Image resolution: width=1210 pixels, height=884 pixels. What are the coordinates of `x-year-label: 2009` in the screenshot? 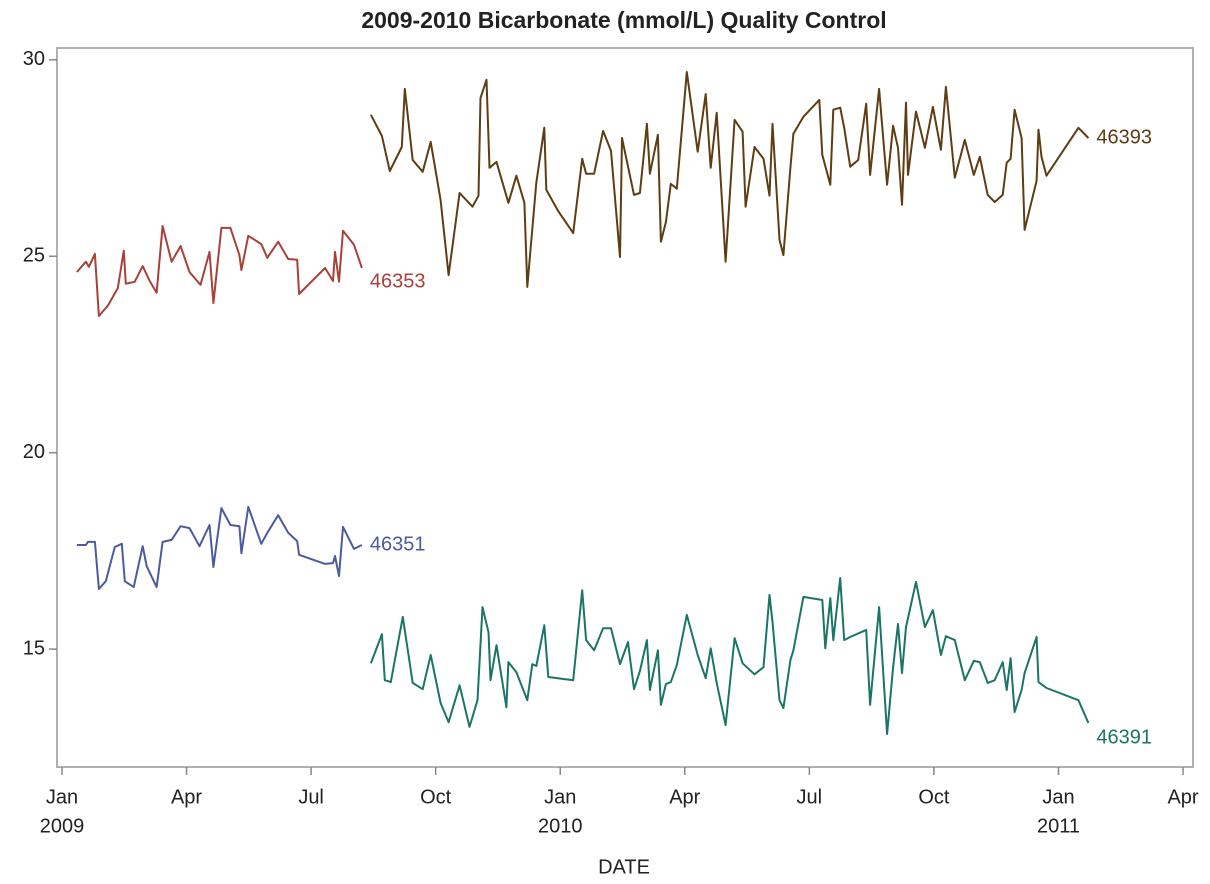 It's located at (62, 826).